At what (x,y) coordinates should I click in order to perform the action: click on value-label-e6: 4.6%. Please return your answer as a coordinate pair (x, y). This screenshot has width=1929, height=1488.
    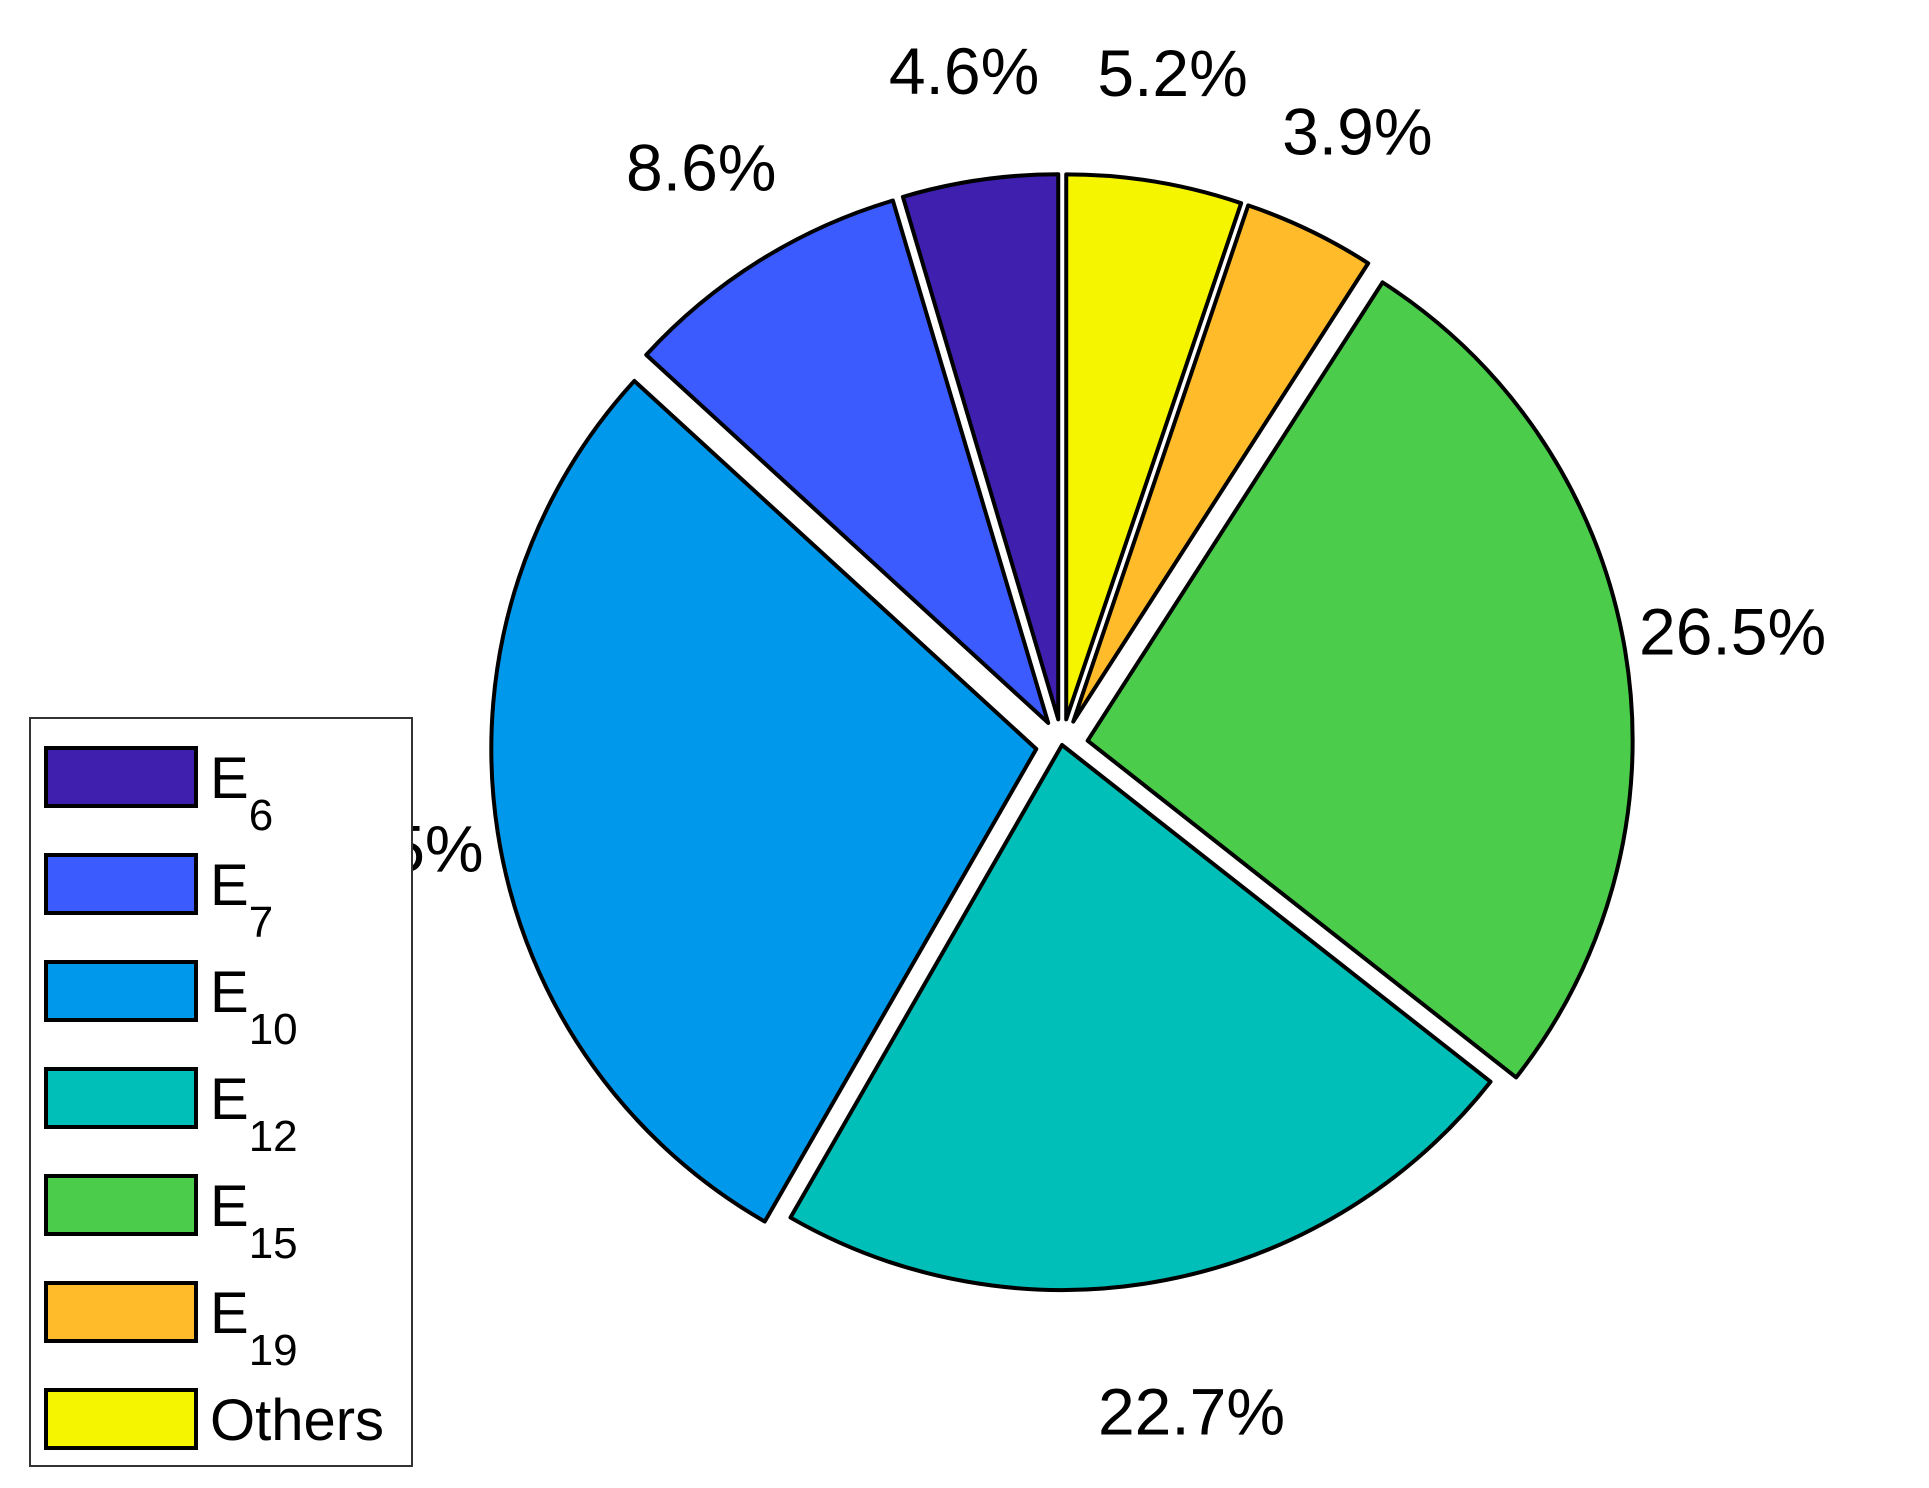
    Looking at the image, I should click on (964, 71).